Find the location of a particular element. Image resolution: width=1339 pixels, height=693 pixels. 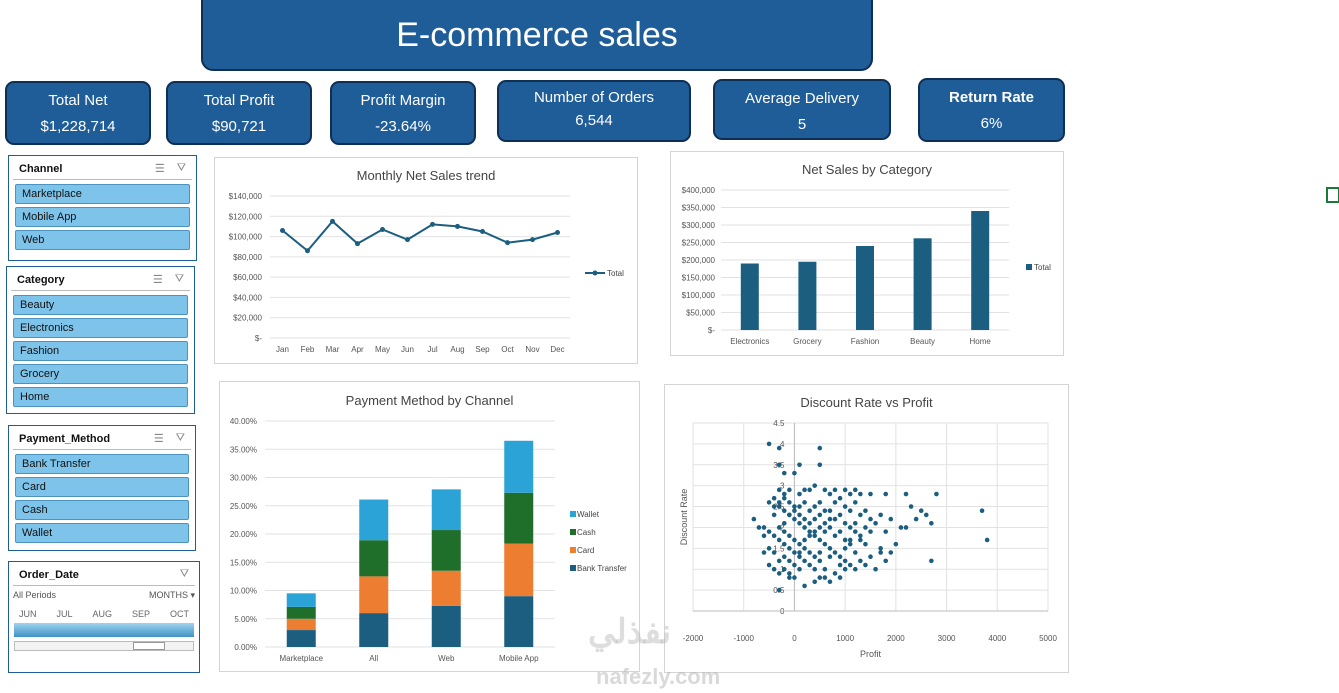

y-tick-label: $400,000 is located at coordinates (699, 190).